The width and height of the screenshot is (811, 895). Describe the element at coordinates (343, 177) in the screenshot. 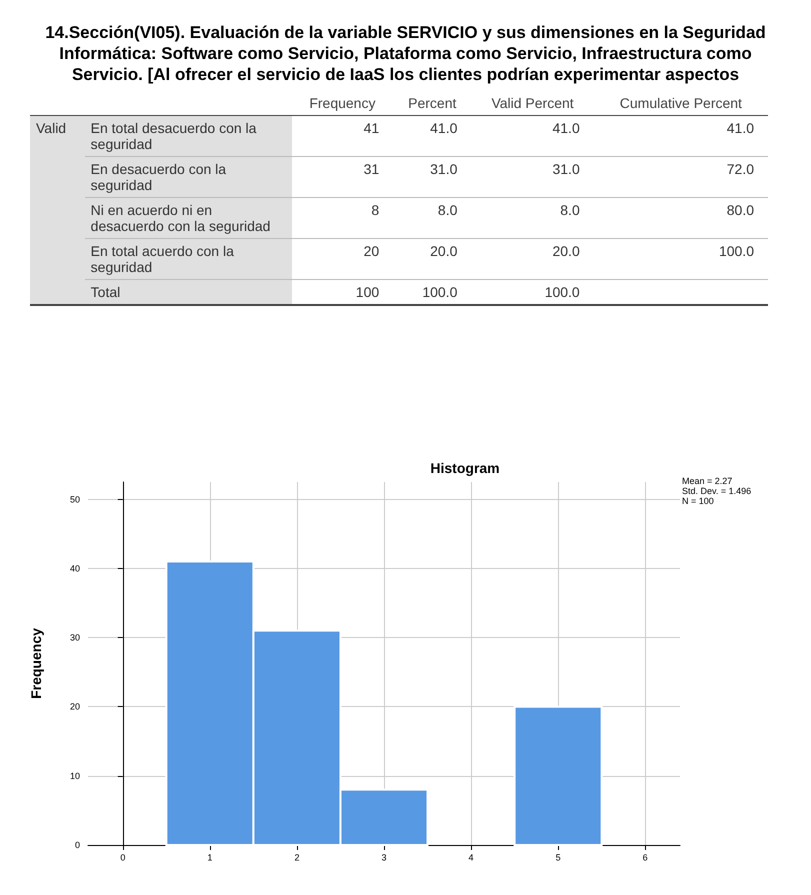

I see `text: 31` at that location.